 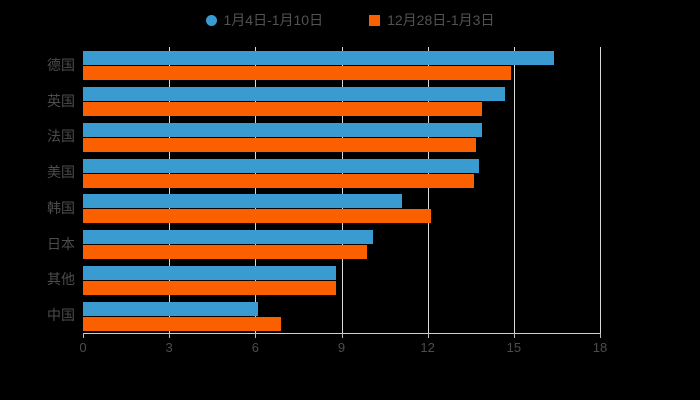 What do you see at coordinates (169, 347) in the screenshot?
I see `x-axis-tick-label: 3` at bounding box center [169, 347].